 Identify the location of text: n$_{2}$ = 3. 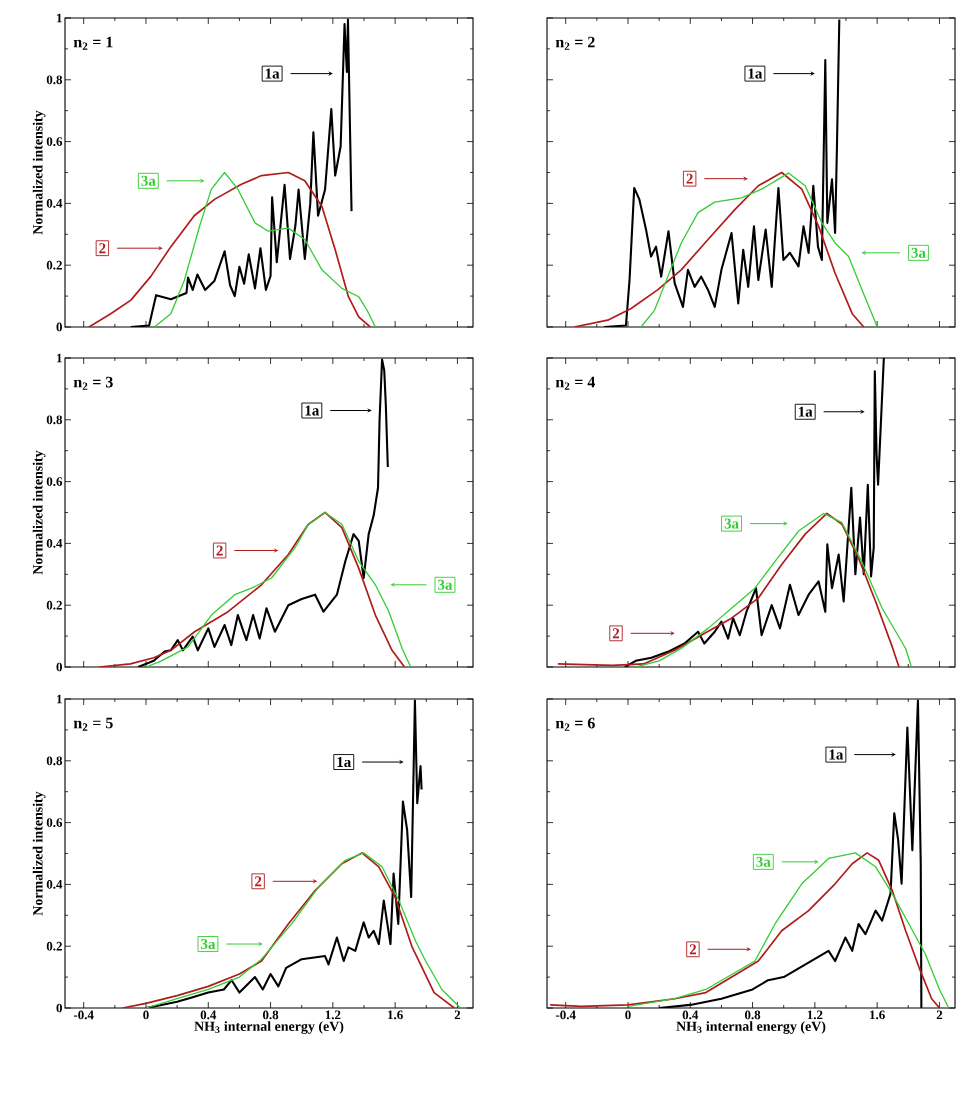
(93, 383).